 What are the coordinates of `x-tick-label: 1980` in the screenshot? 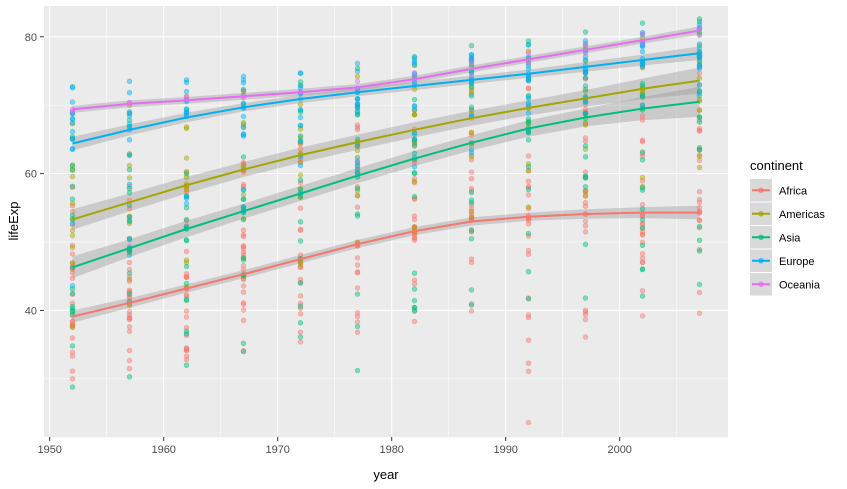 It's located at (391, 450).